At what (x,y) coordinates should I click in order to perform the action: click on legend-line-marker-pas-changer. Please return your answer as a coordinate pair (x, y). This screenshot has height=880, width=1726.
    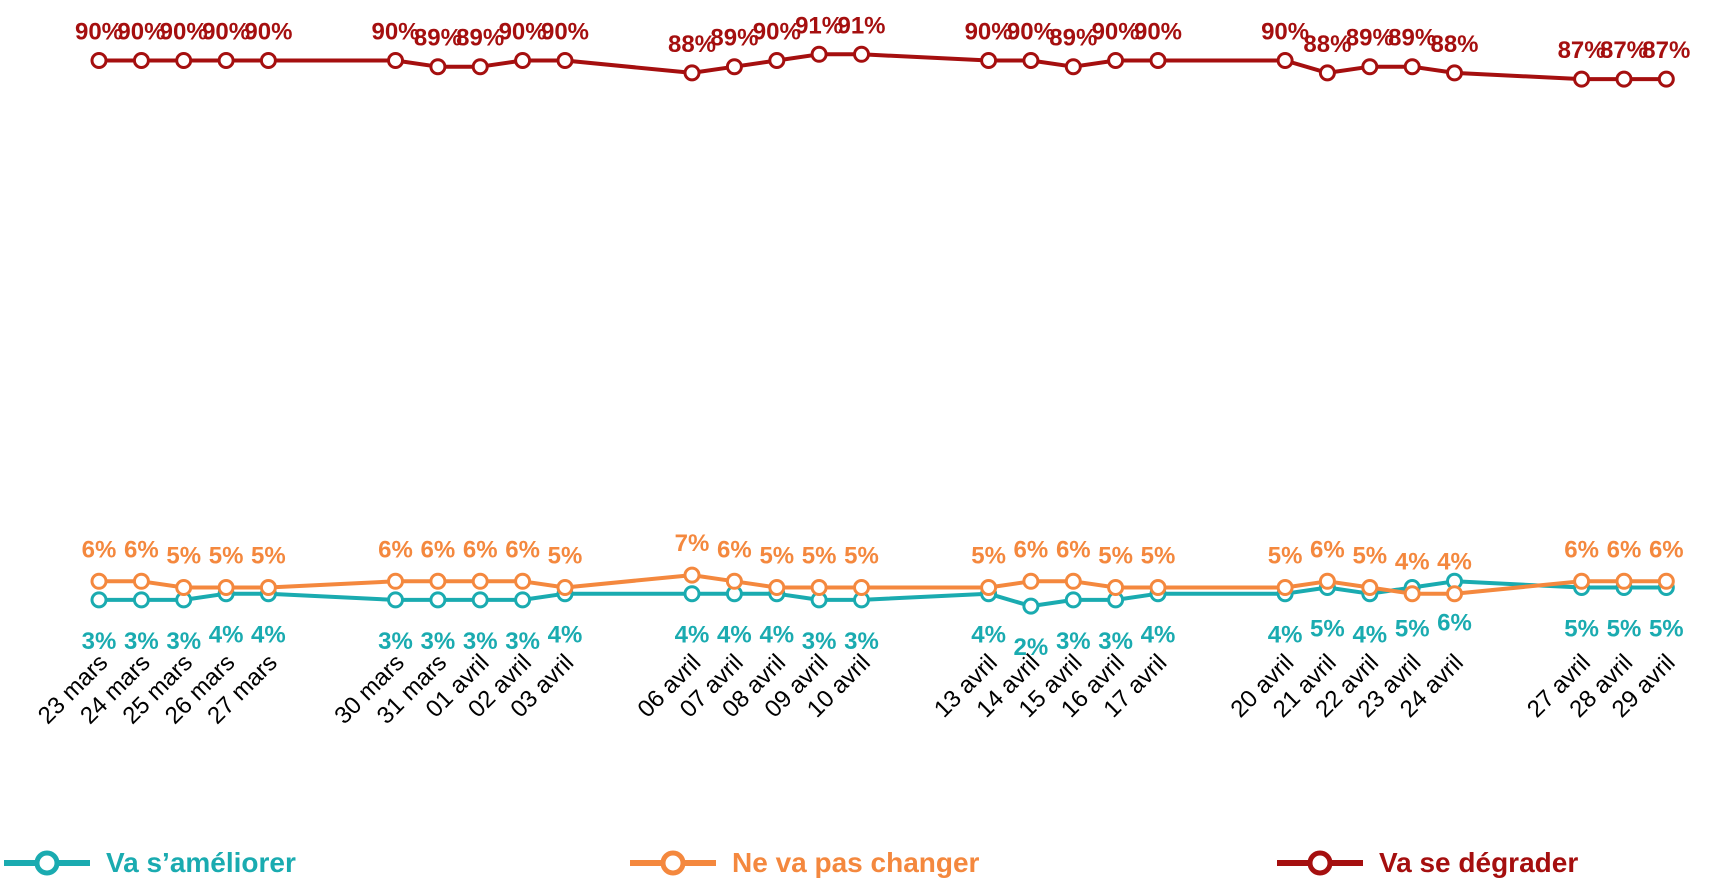
    Looking at the image, I should click on (673, 863).